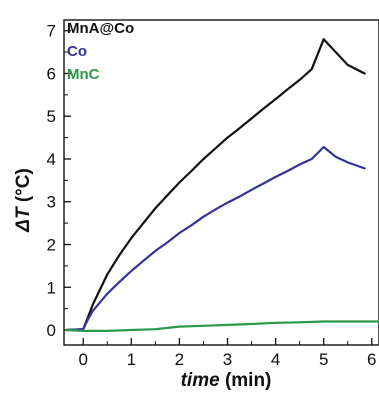 The height and width of the screenshot is (394, 379). I want to click on x-tick-label: 0, so click(83, 359).